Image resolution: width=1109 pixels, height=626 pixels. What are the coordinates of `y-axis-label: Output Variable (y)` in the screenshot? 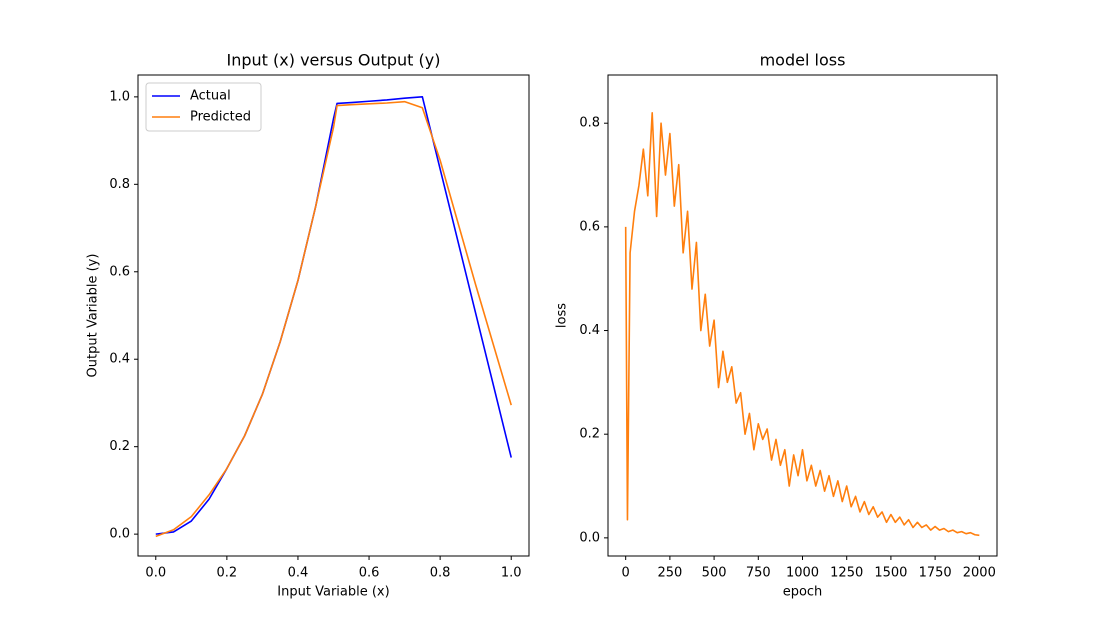 It's located at (93, 316).